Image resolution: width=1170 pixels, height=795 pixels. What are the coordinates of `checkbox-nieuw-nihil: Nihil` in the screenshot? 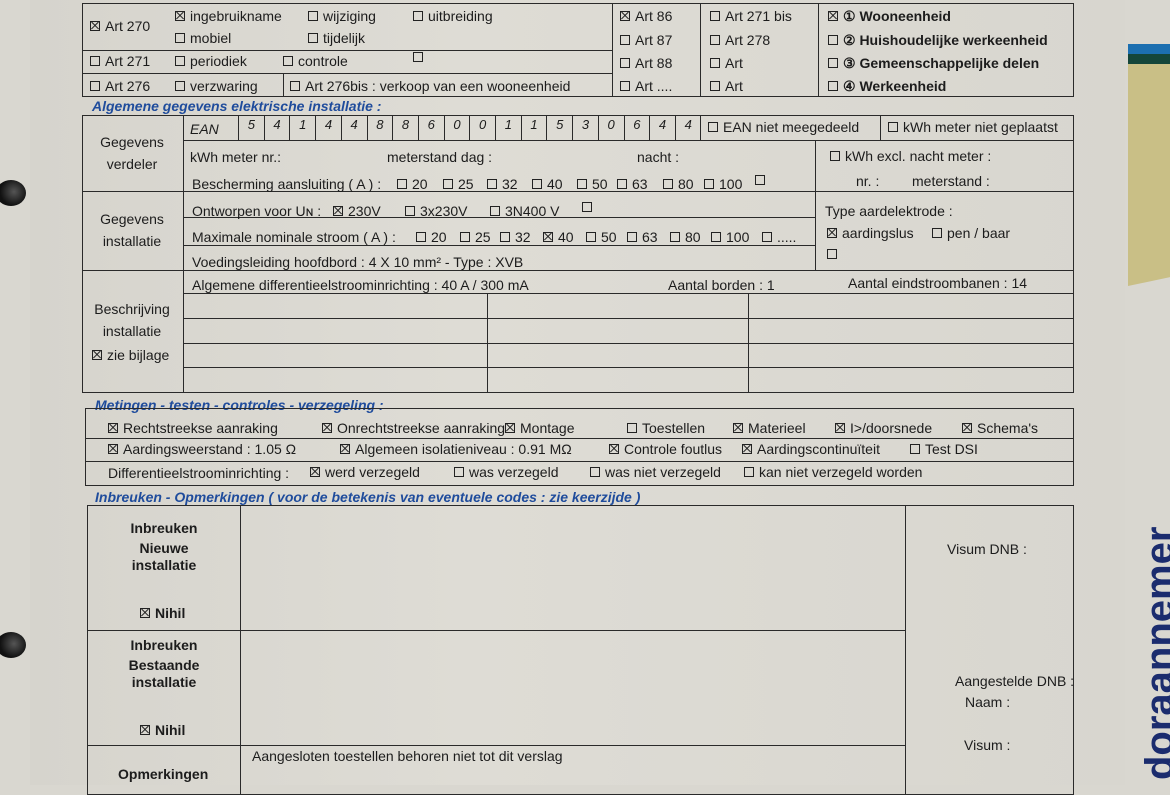 It's located at (162, 613).